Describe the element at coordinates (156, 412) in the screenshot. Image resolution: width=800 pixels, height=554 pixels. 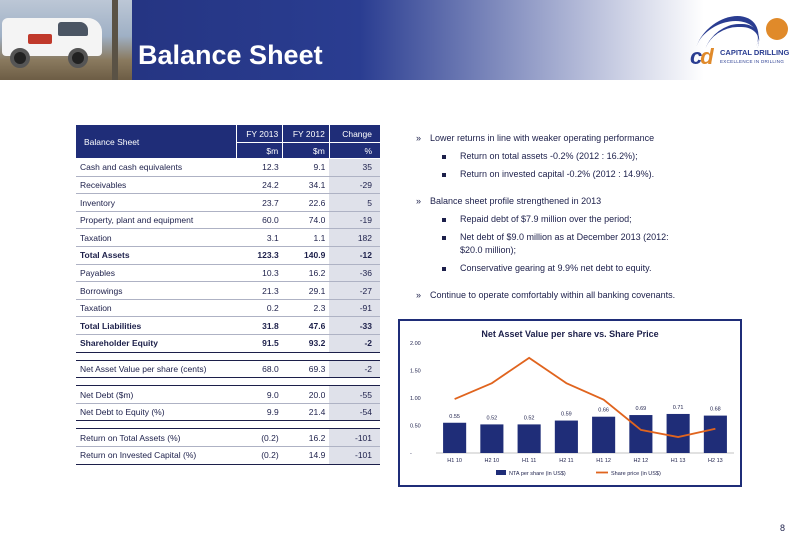
I see `row-label: Net Debt to Equity (%)` at that location.